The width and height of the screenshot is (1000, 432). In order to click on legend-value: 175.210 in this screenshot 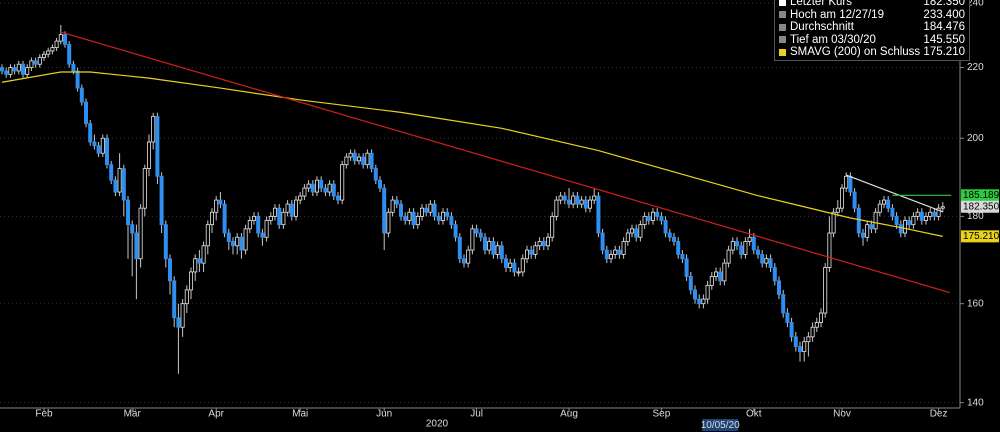, I will do `click(944, 52)`.